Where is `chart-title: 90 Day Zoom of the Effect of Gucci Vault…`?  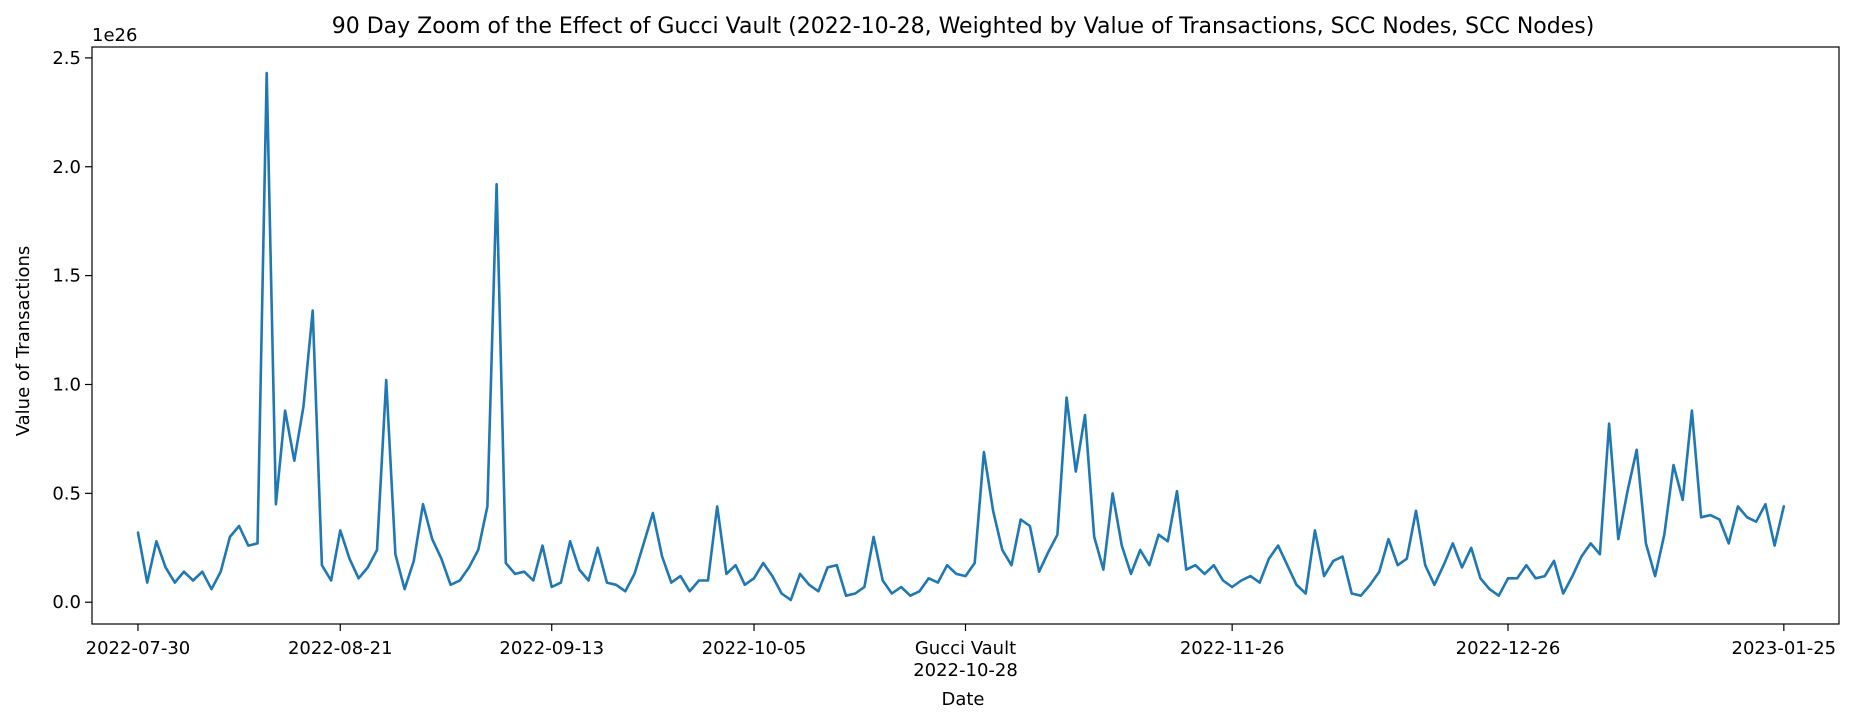
chart-title: 90 Day Zoom of the Effect of Gucci Vault… is located at coordinates (963, 26).